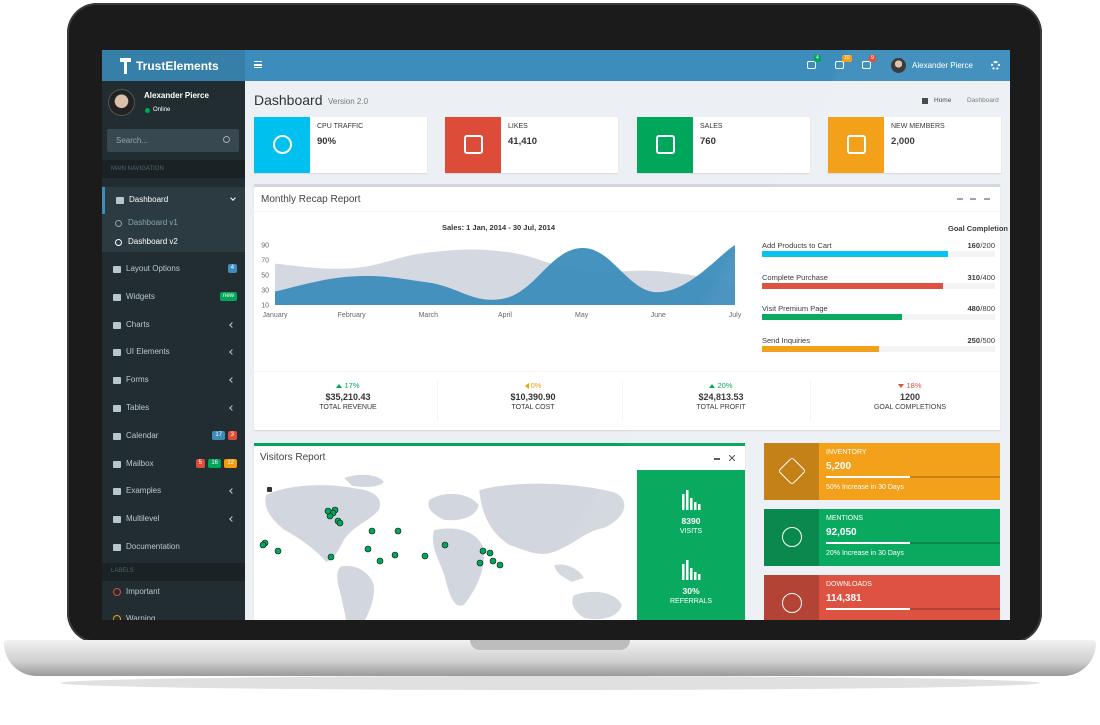 The height and width of the screenshot is (725, 1100). I want to click on label-name: Important, so click(143, 591).